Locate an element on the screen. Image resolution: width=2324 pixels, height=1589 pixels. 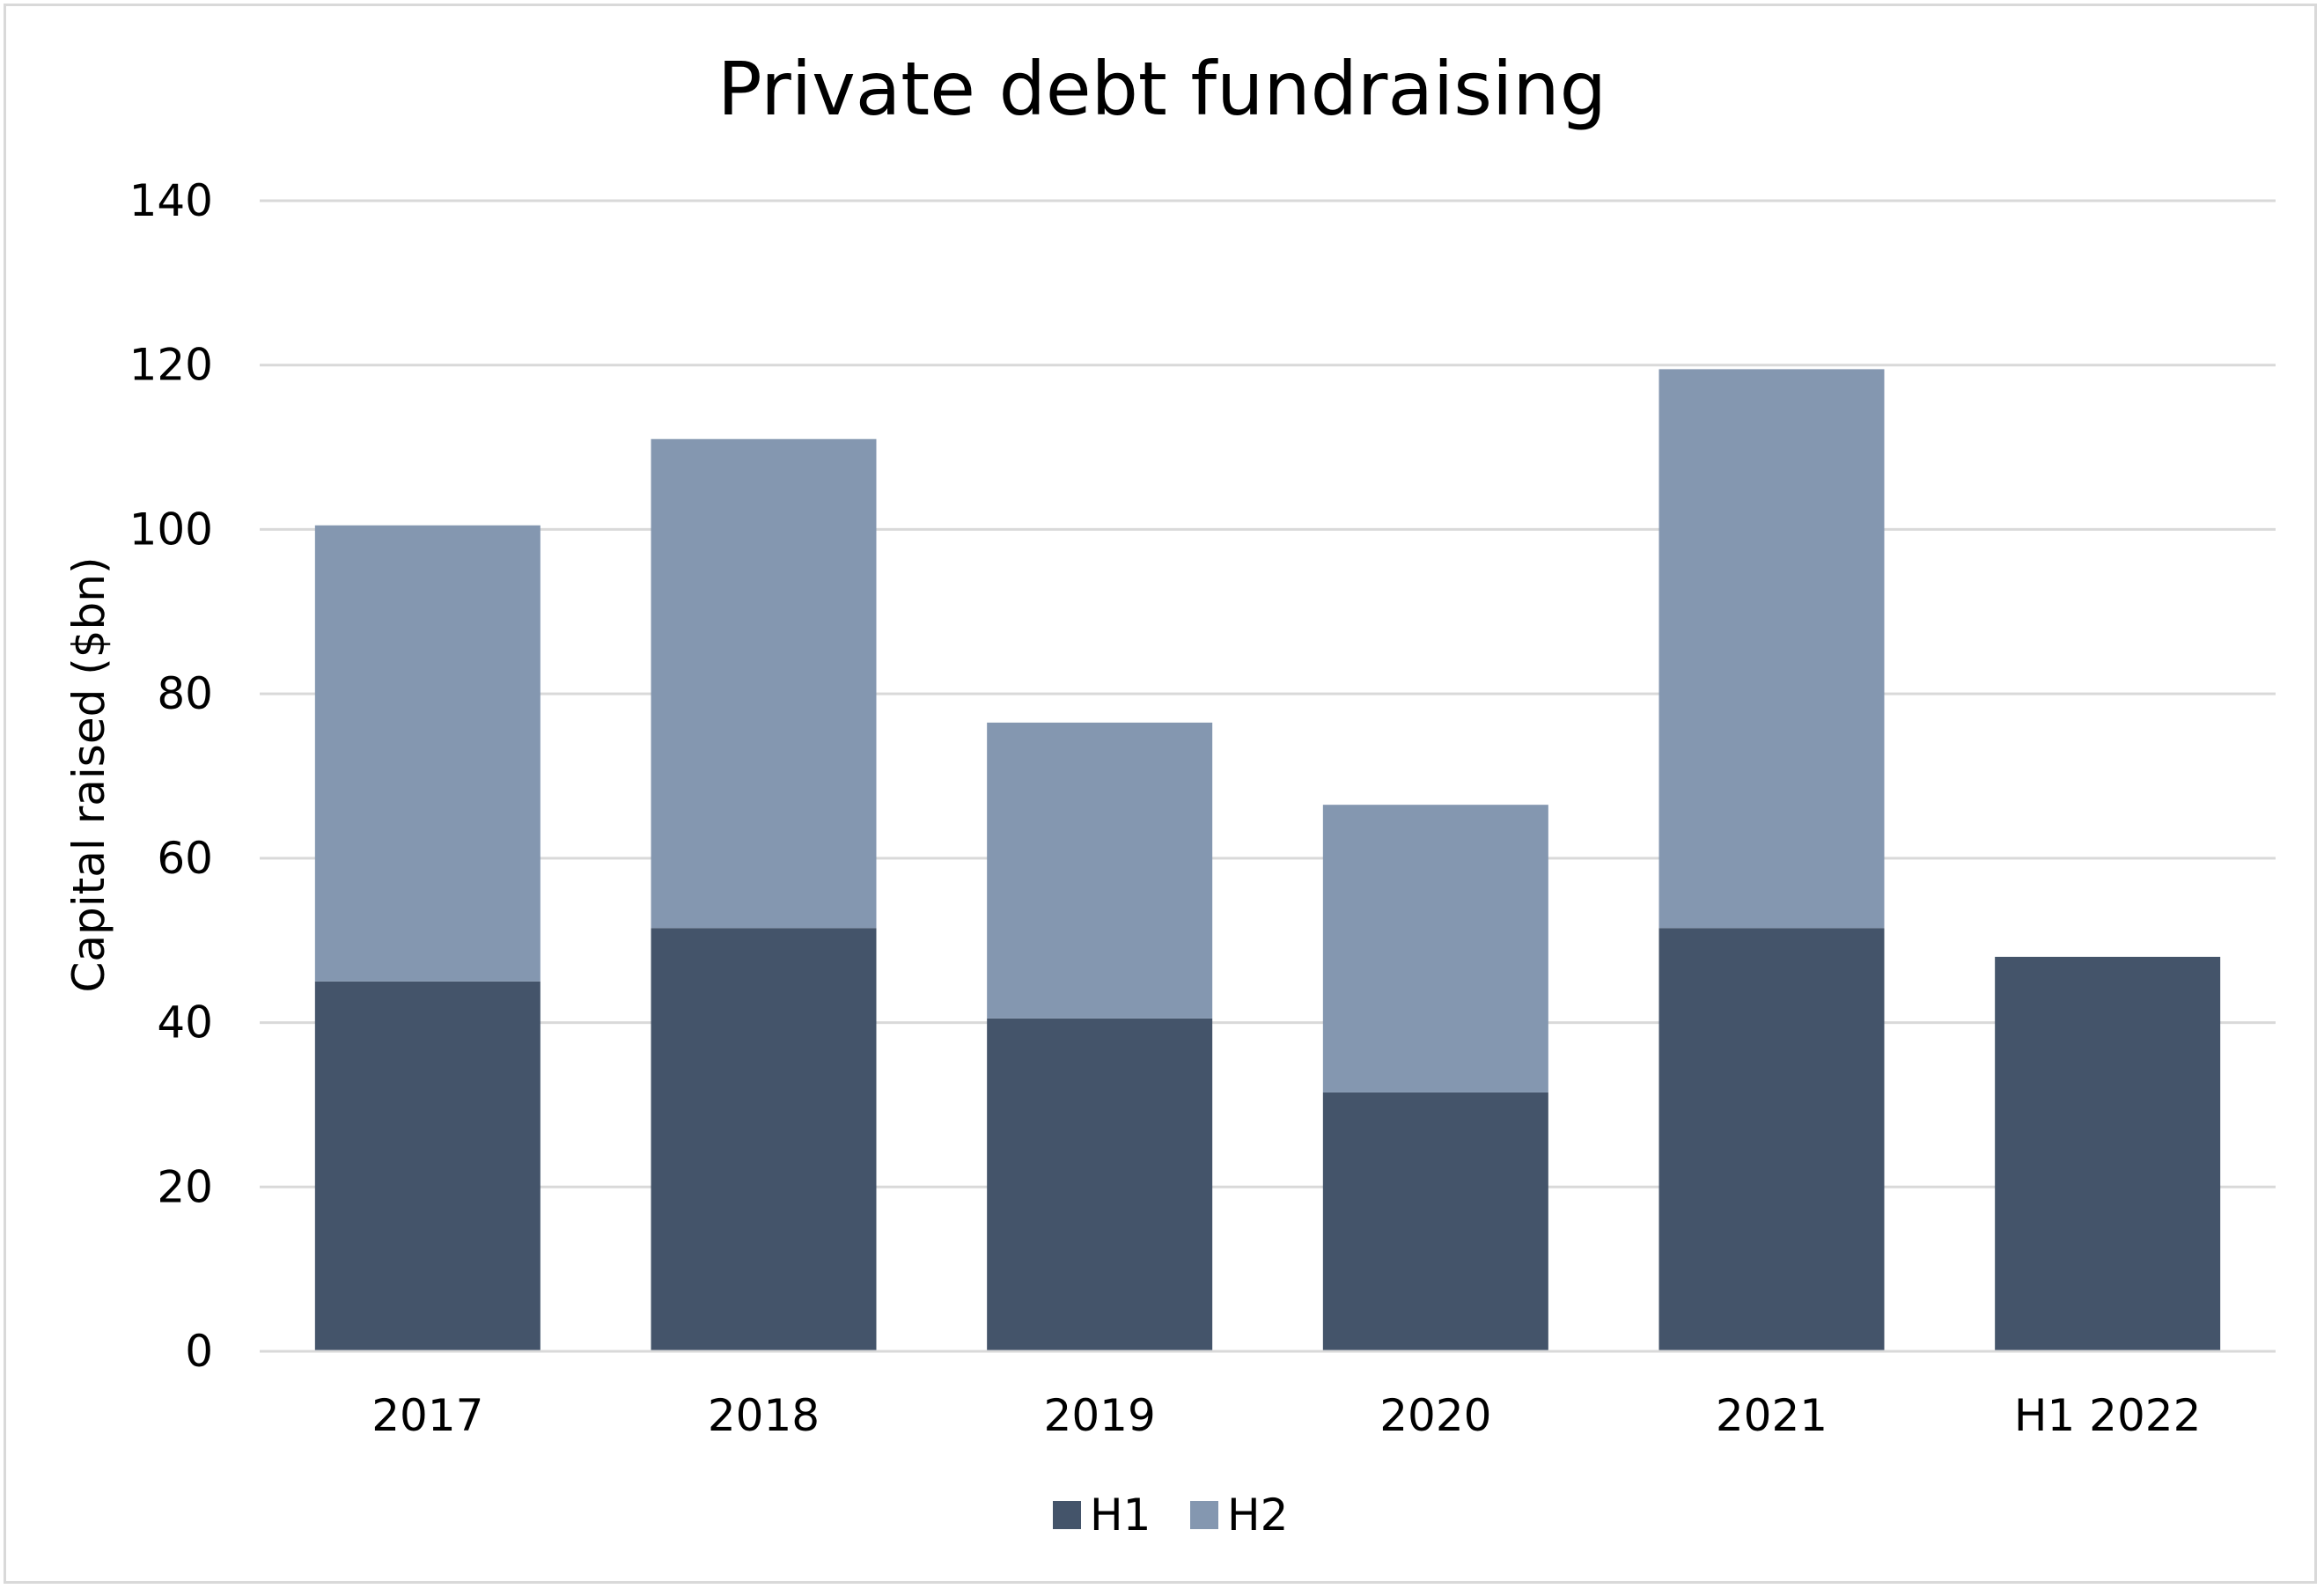
legend-label-h2: H2 is located at coordinates (1257, 1516).